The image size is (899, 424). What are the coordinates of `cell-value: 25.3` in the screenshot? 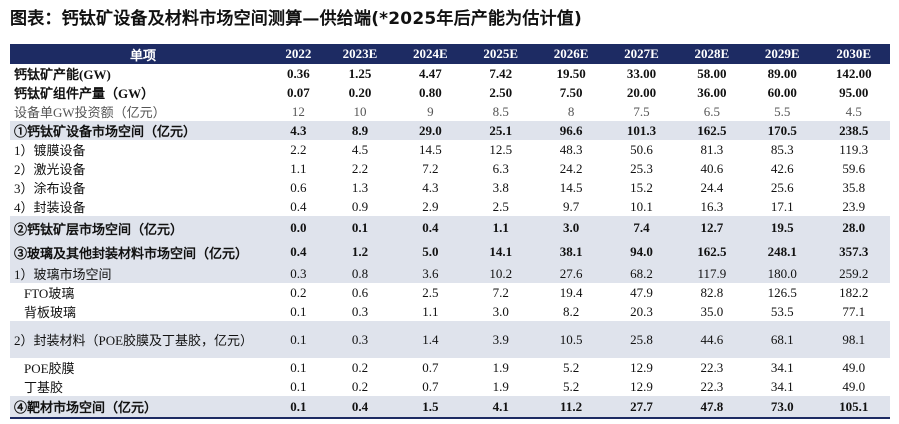 It's located at (641, 168).